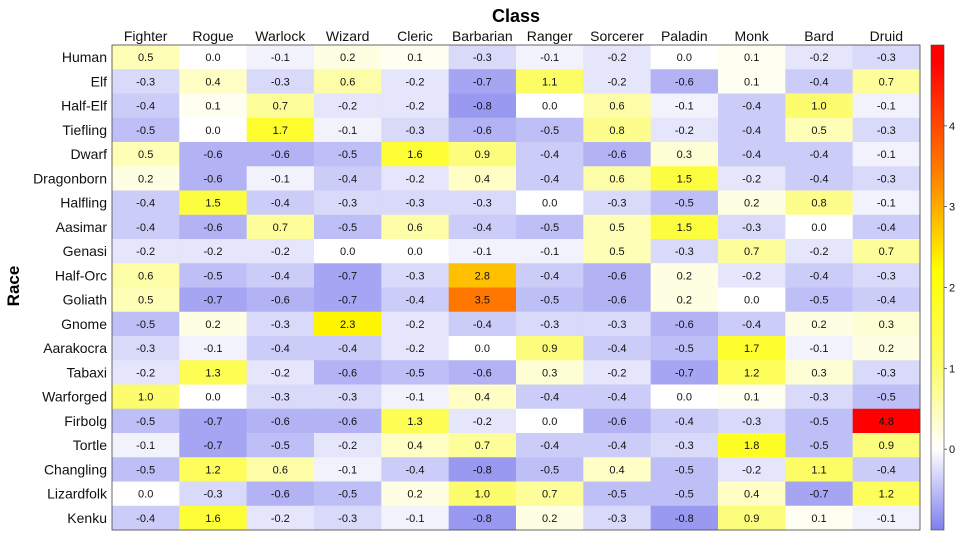 This screenshot has height=549, width=960. I want to click on x-tick-label: Monk, so click(752, 36).